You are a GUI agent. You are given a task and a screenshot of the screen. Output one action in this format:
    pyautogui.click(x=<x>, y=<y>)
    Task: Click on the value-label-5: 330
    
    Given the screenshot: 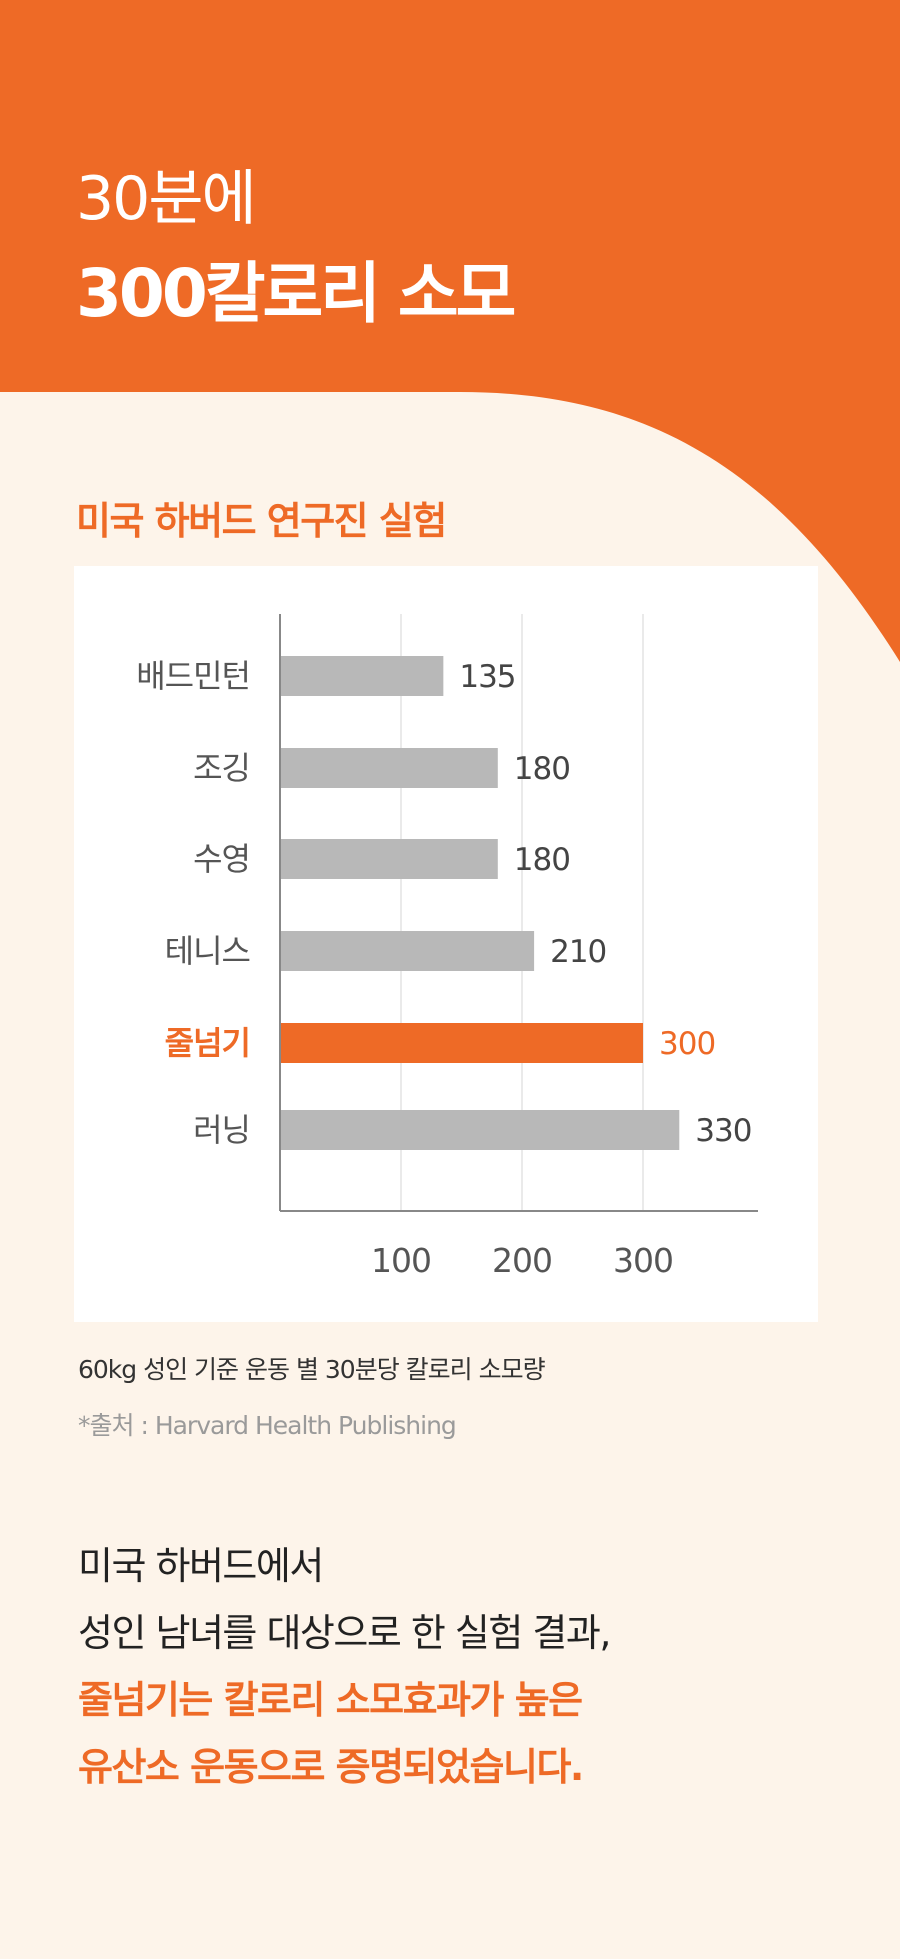 What is the action you would take?
    pyautogui.click(x=723, y=1131)
    